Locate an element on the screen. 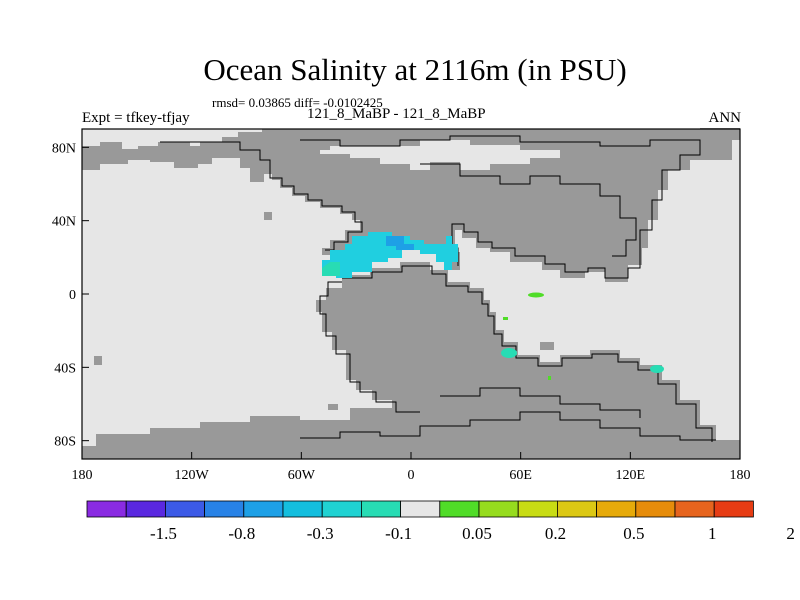 The width and height of the screenshot is (800, 600). y-tick-label: 80S is located at coordinates (65, 442).